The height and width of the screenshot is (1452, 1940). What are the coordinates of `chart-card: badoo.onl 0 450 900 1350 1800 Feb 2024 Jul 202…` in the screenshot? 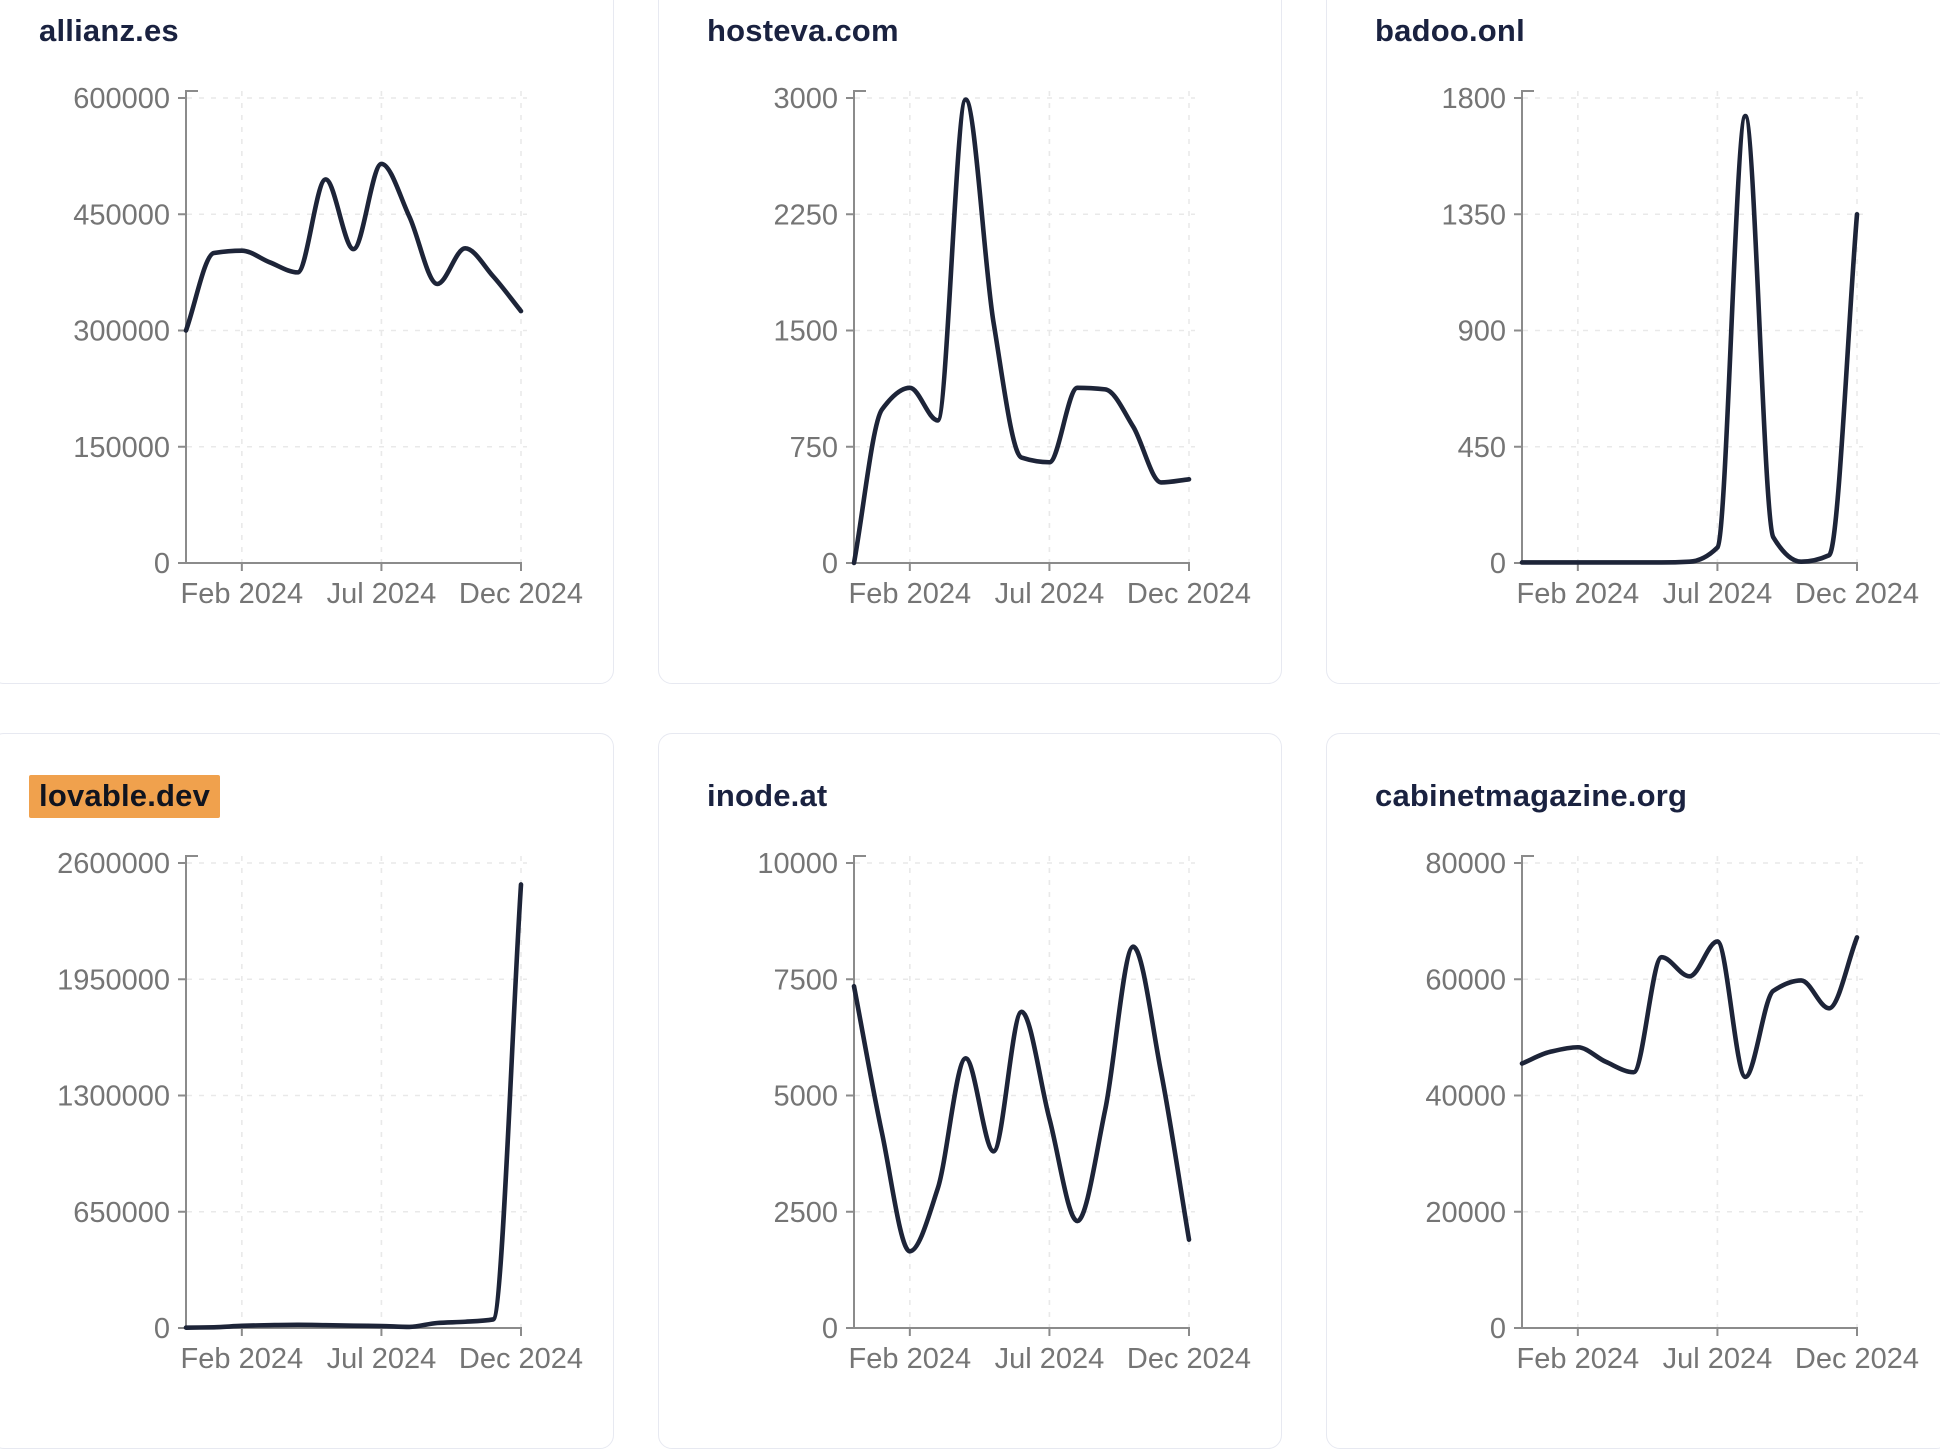 It's located at (1633, 342).